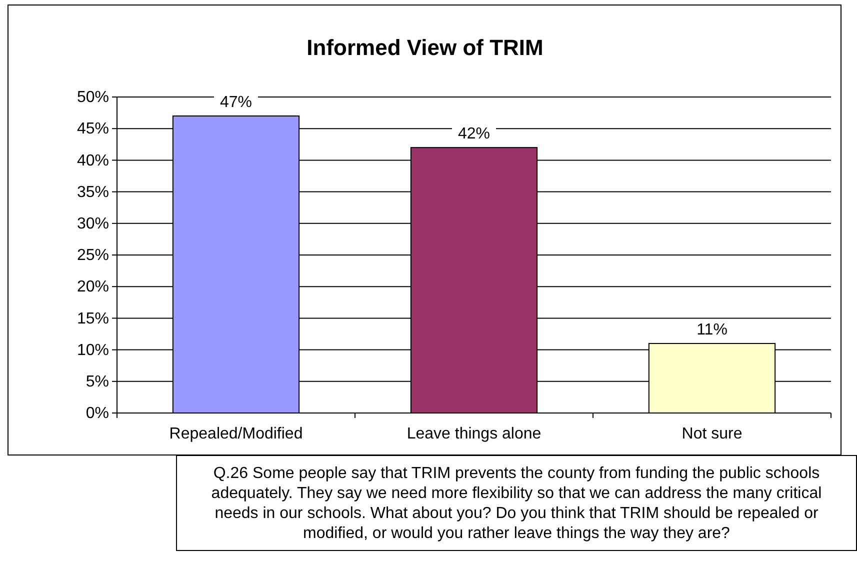 This screenshot has height=581, width=857. I want to click on data-label: 47%, so click(236, 102).